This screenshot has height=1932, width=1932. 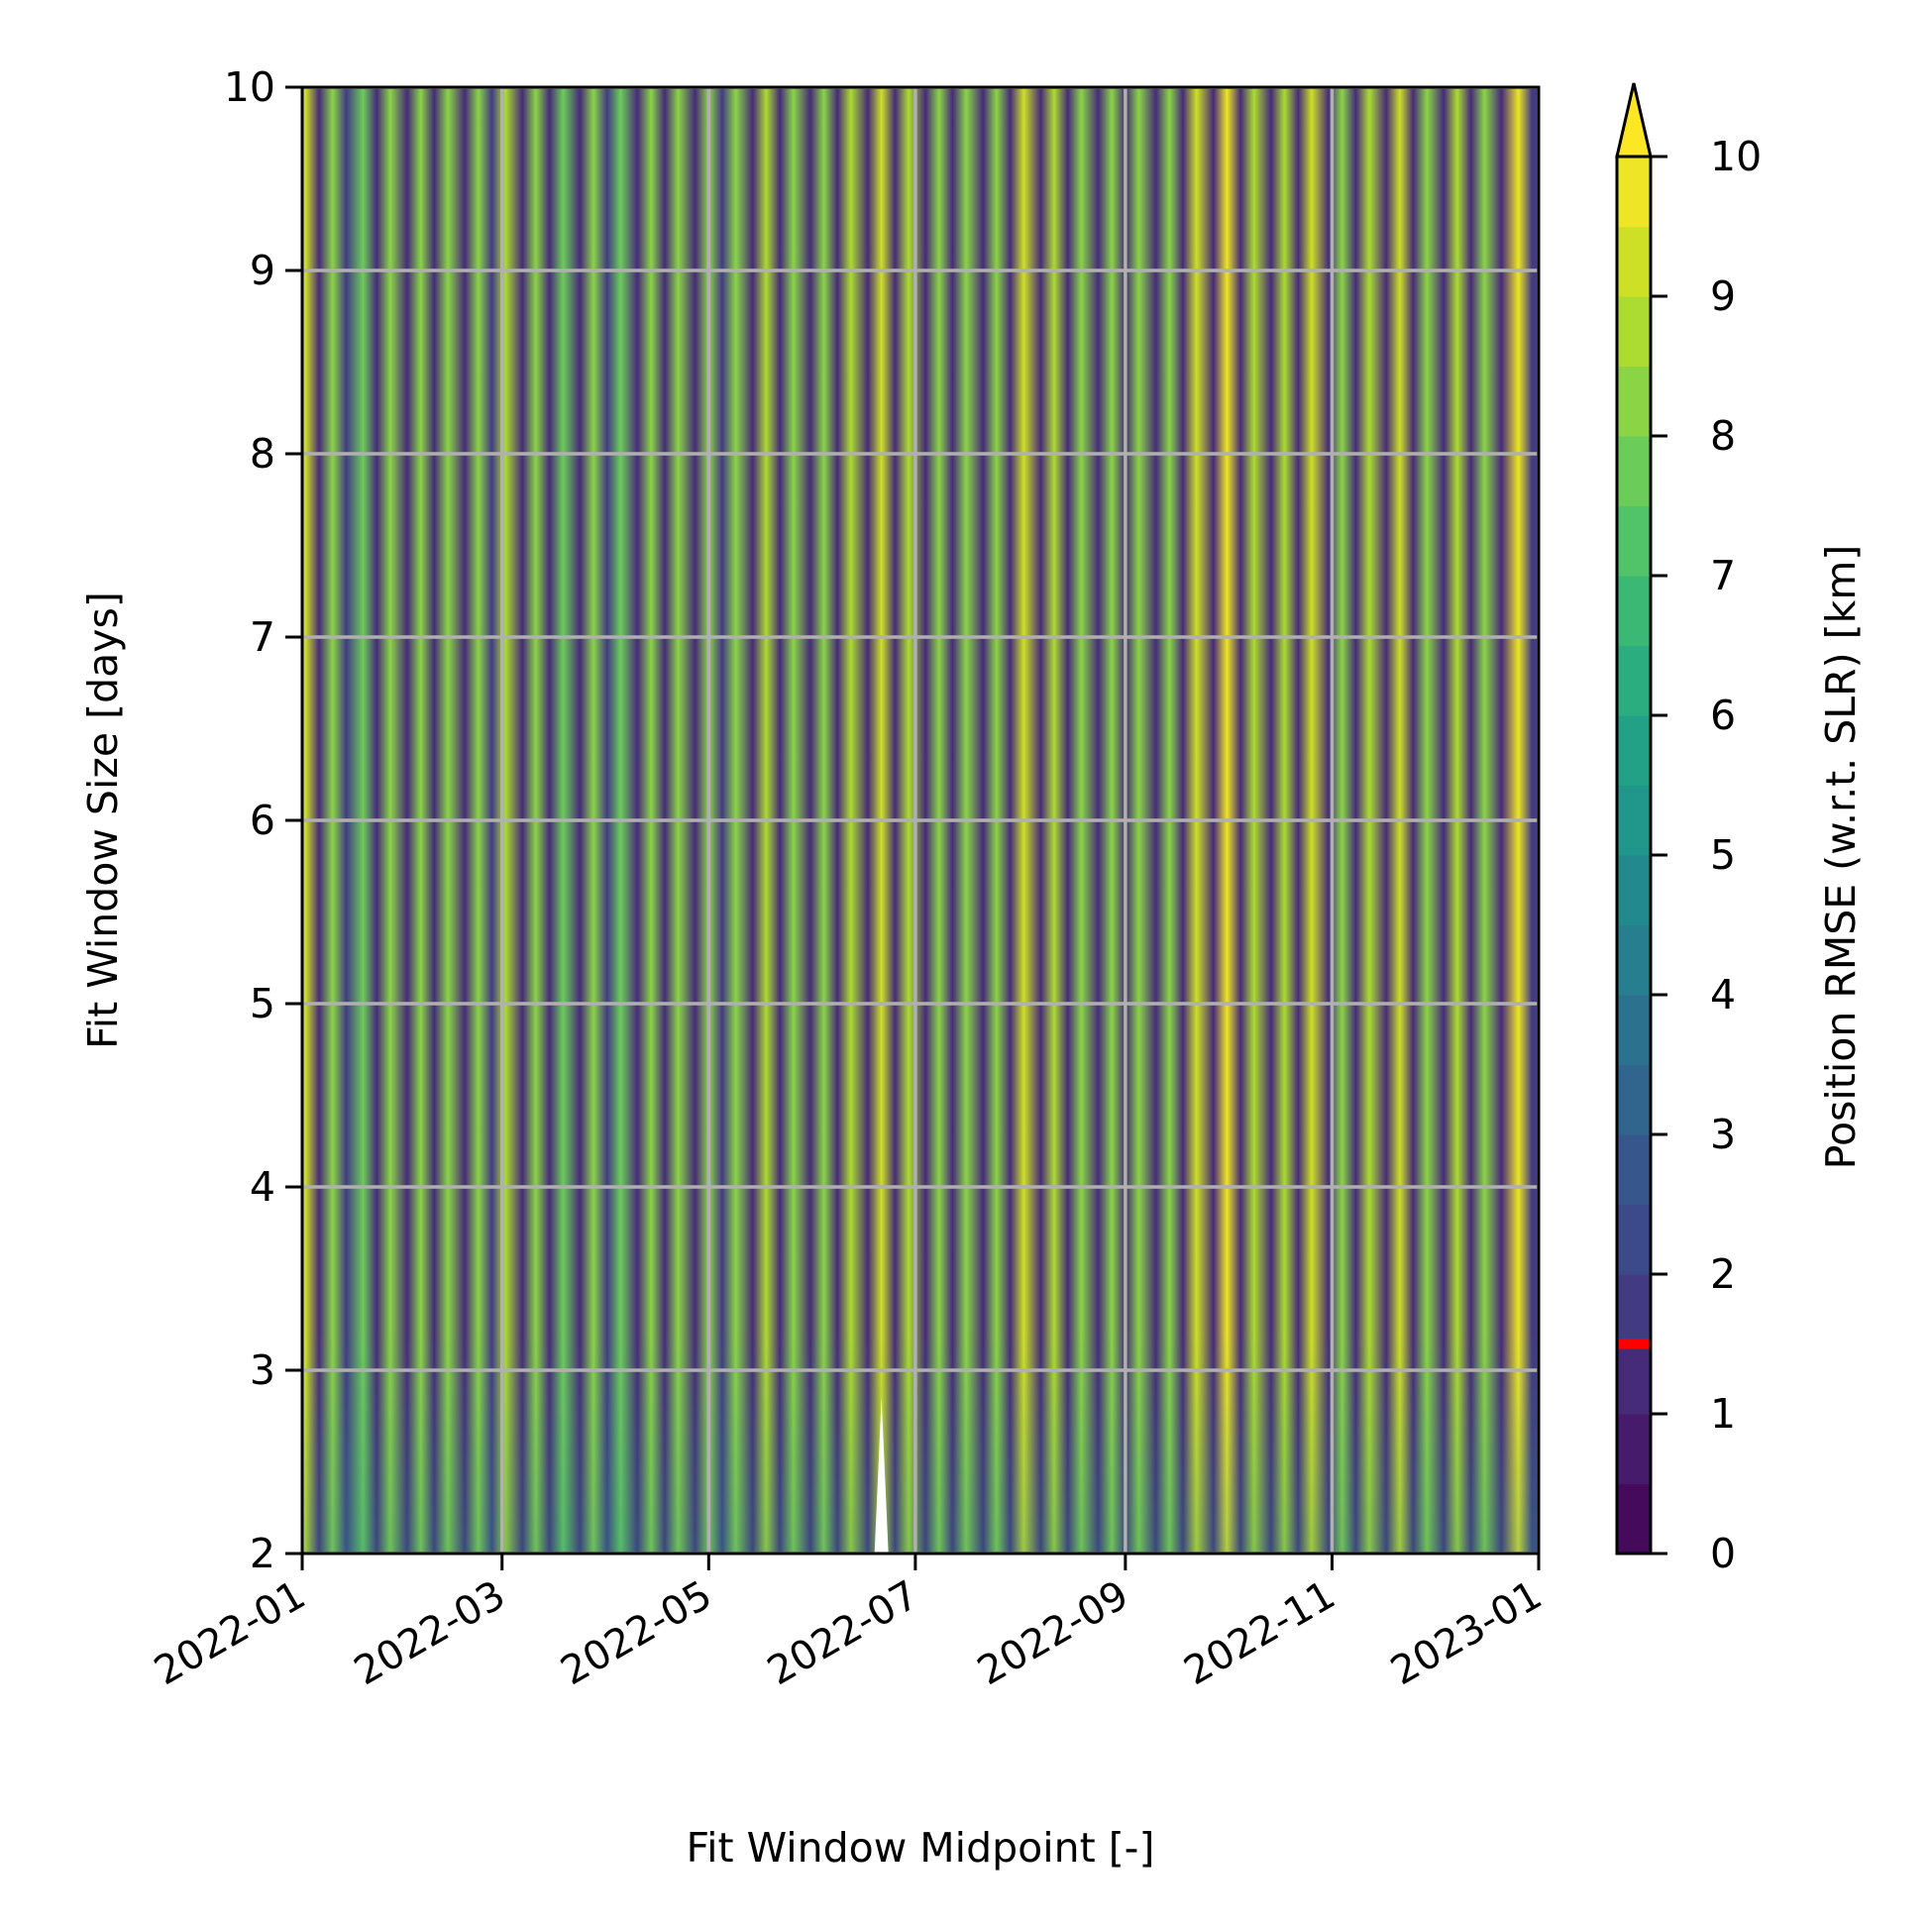 I want to click on colorbar-tick-label: 2, so click(x=1723, y=1274).